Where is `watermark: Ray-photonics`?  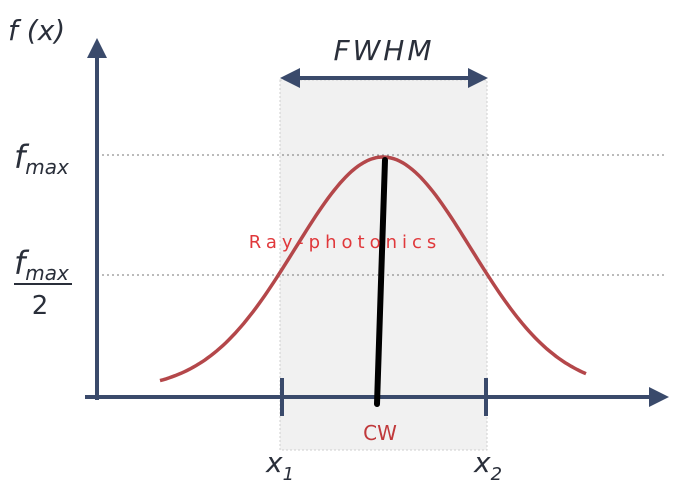 watermark: Ray-photonics is located at coordinates (345, 242).